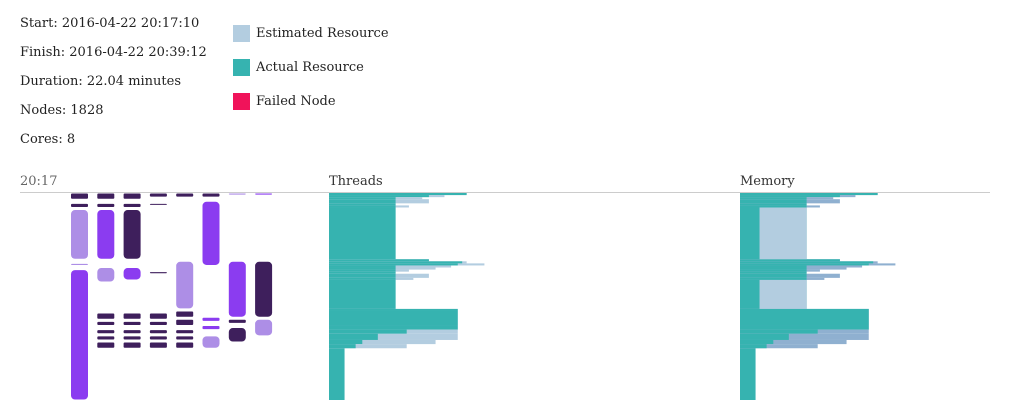  I want to click on threads-panel, so click(407, 296).